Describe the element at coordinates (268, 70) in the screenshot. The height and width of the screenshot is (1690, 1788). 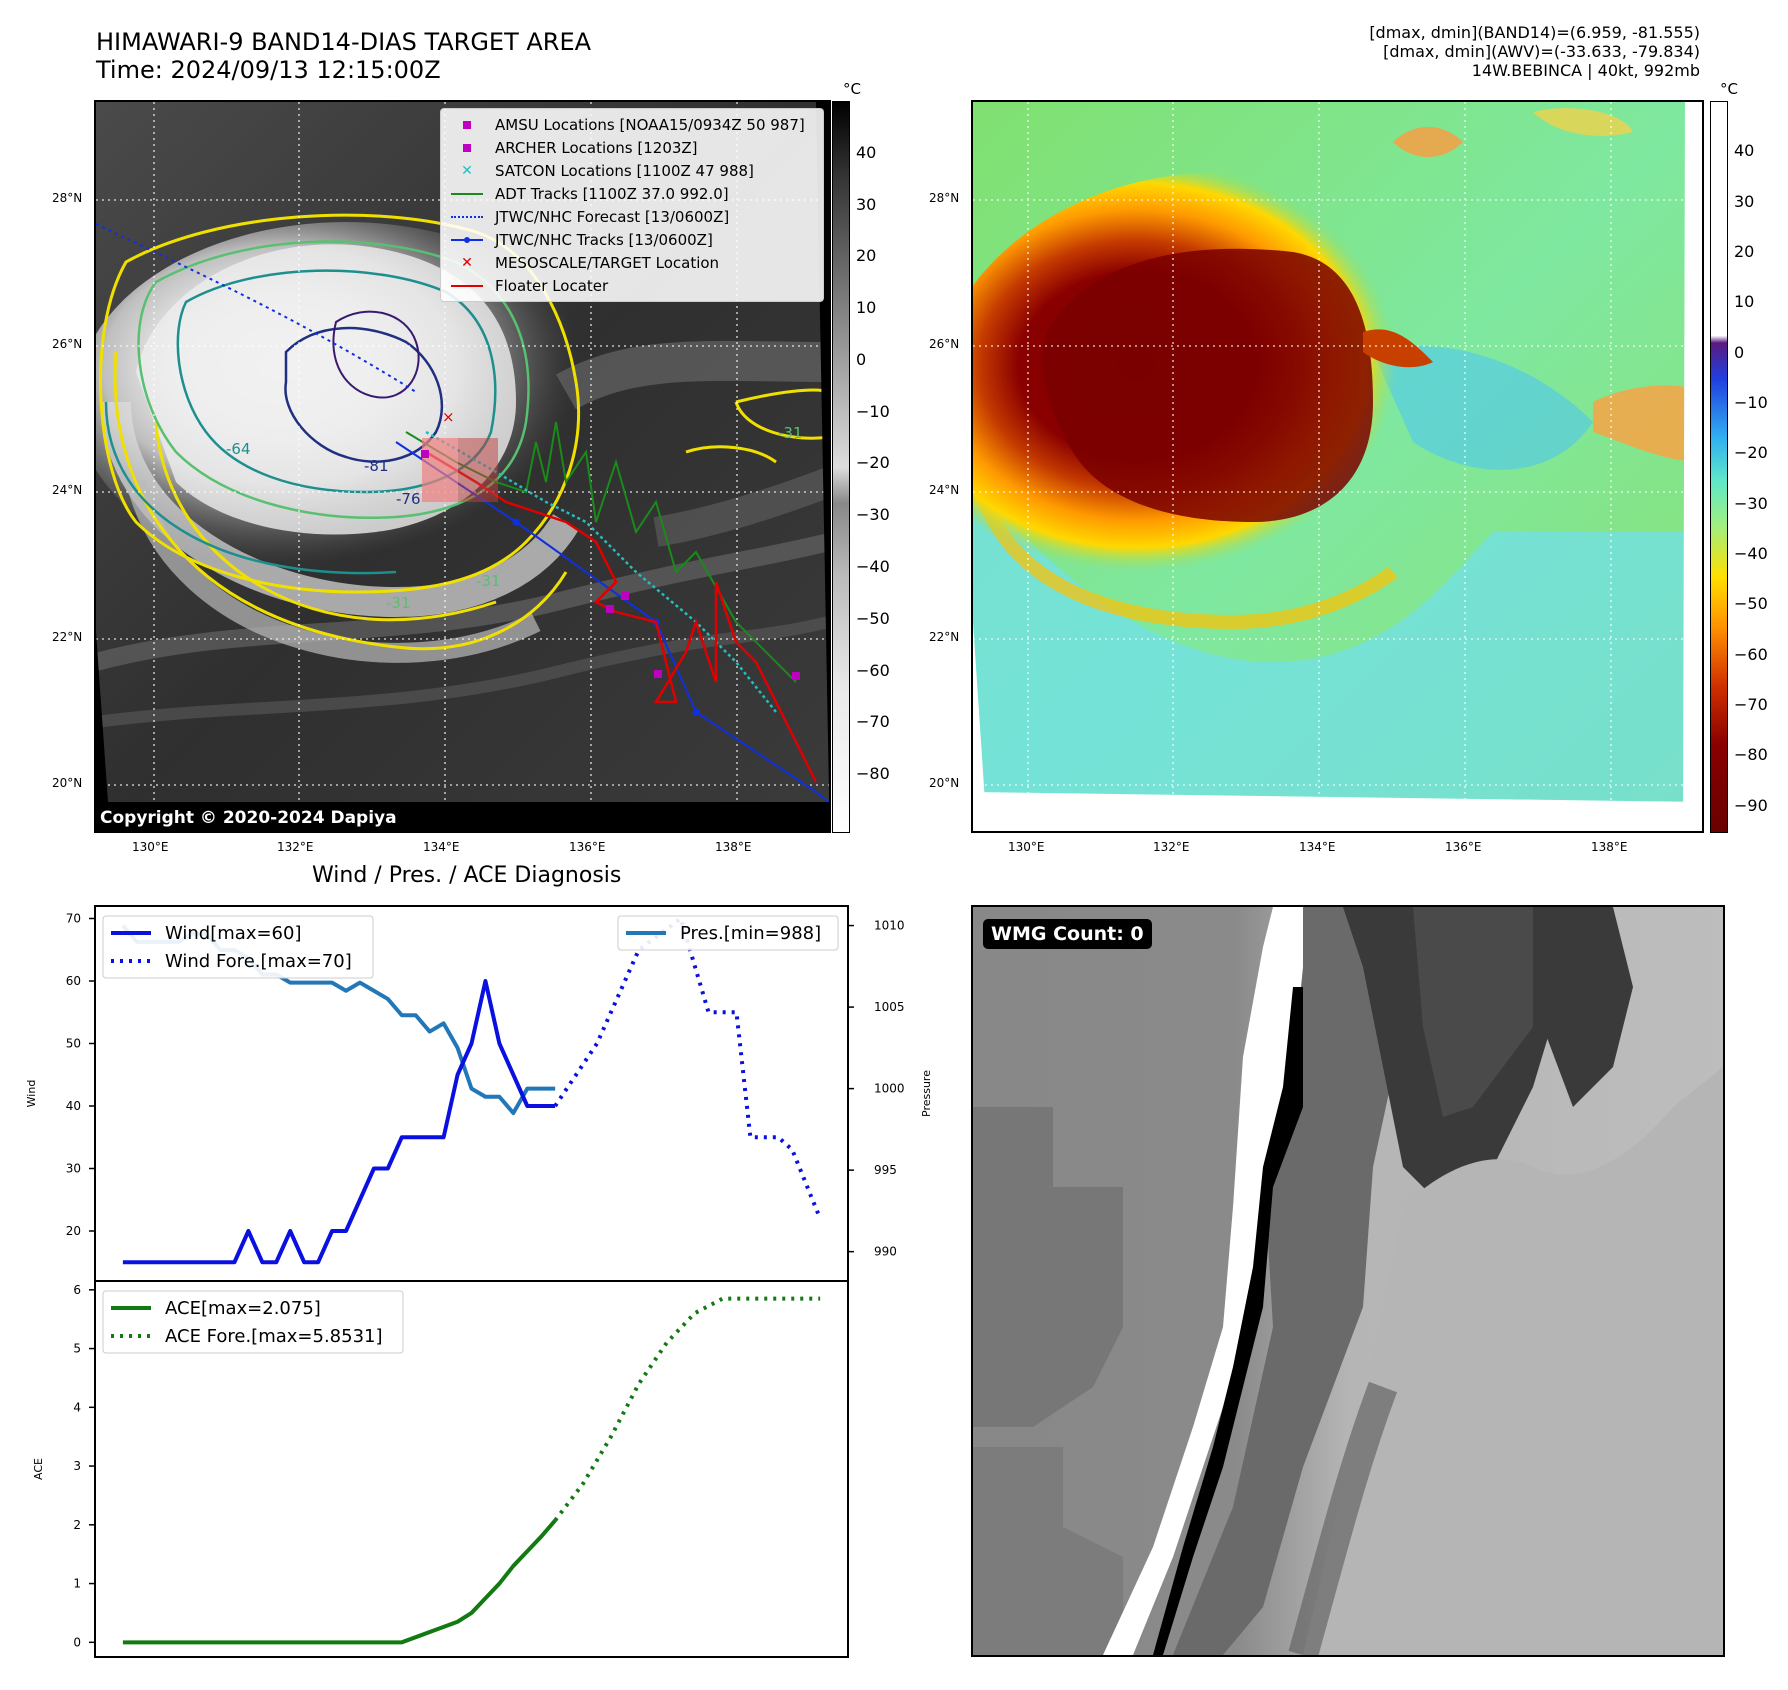
I see `title-line2: Time: 2024/09/13 12:15:00Z` at that location.